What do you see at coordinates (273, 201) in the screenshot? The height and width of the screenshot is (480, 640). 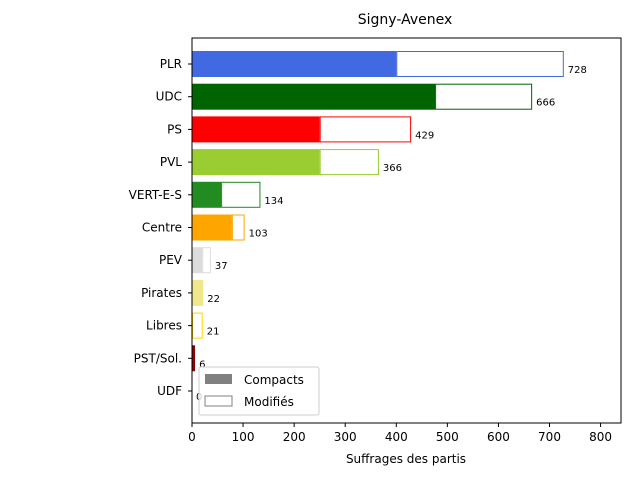 I see `value-label-vert-e-s: 134` at bounding box center [273, 201].